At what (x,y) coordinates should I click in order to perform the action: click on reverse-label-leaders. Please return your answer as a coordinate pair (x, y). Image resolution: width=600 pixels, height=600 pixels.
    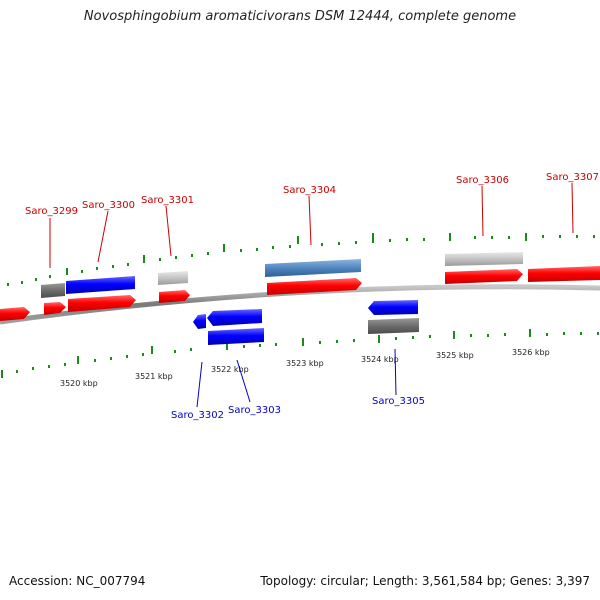
    Looking at the image, I should click on (296, 378).